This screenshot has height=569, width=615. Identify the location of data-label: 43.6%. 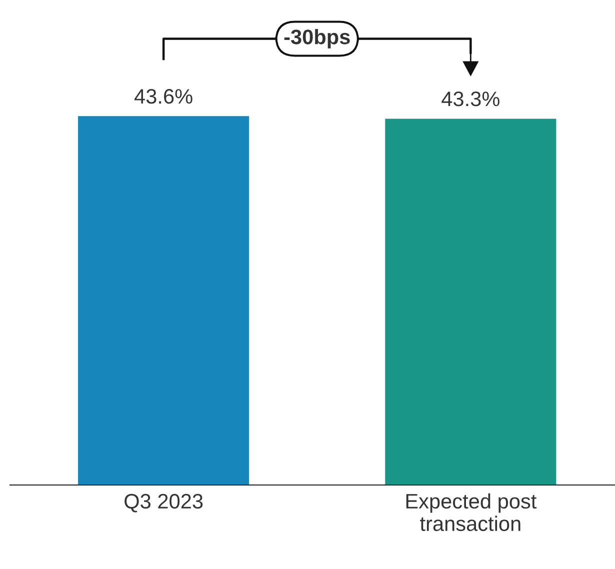
(163, 96).